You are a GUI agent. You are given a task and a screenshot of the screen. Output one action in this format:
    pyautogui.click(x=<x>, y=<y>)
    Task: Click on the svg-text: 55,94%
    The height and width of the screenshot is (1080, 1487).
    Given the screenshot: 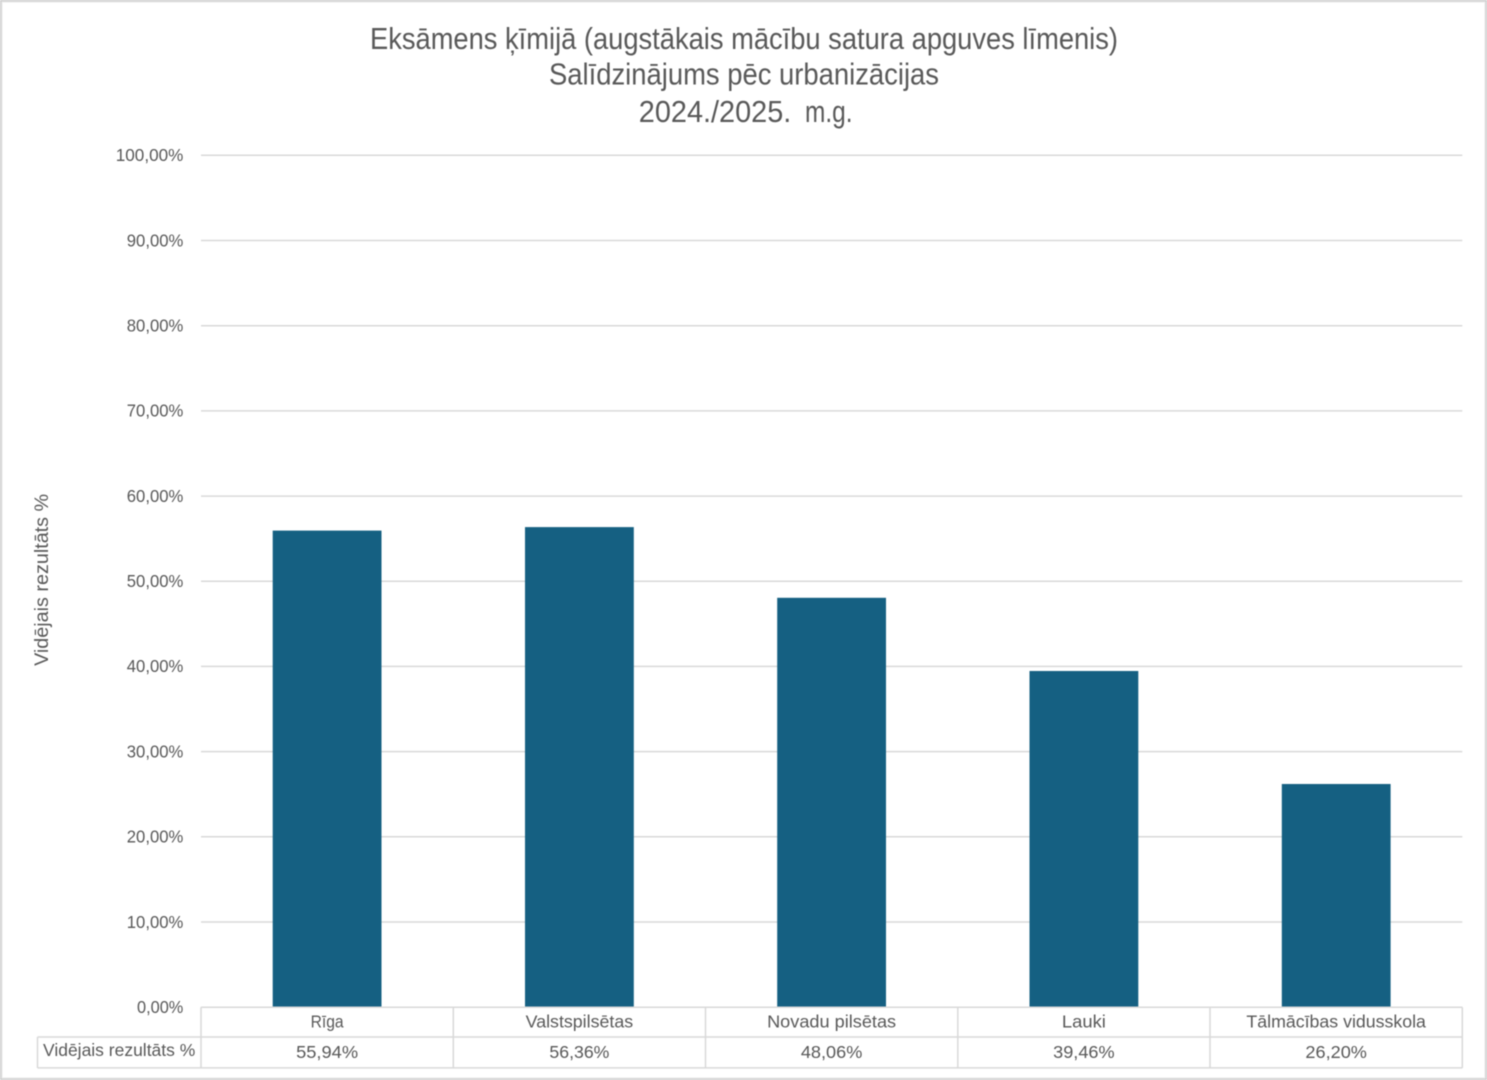 What is the action you would take?
    pyautogui.click(x=327, y=1052)
    